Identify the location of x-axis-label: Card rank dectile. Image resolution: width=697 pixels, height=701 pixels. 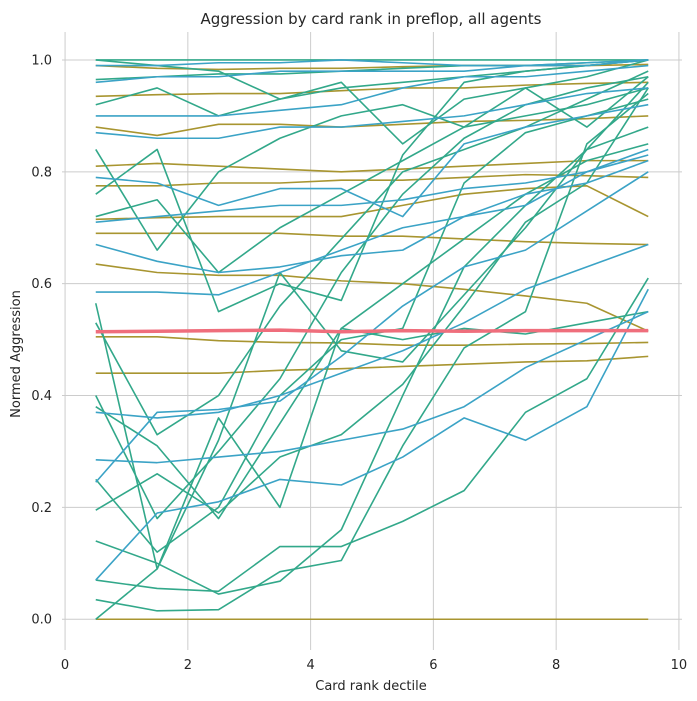
(370, 686).